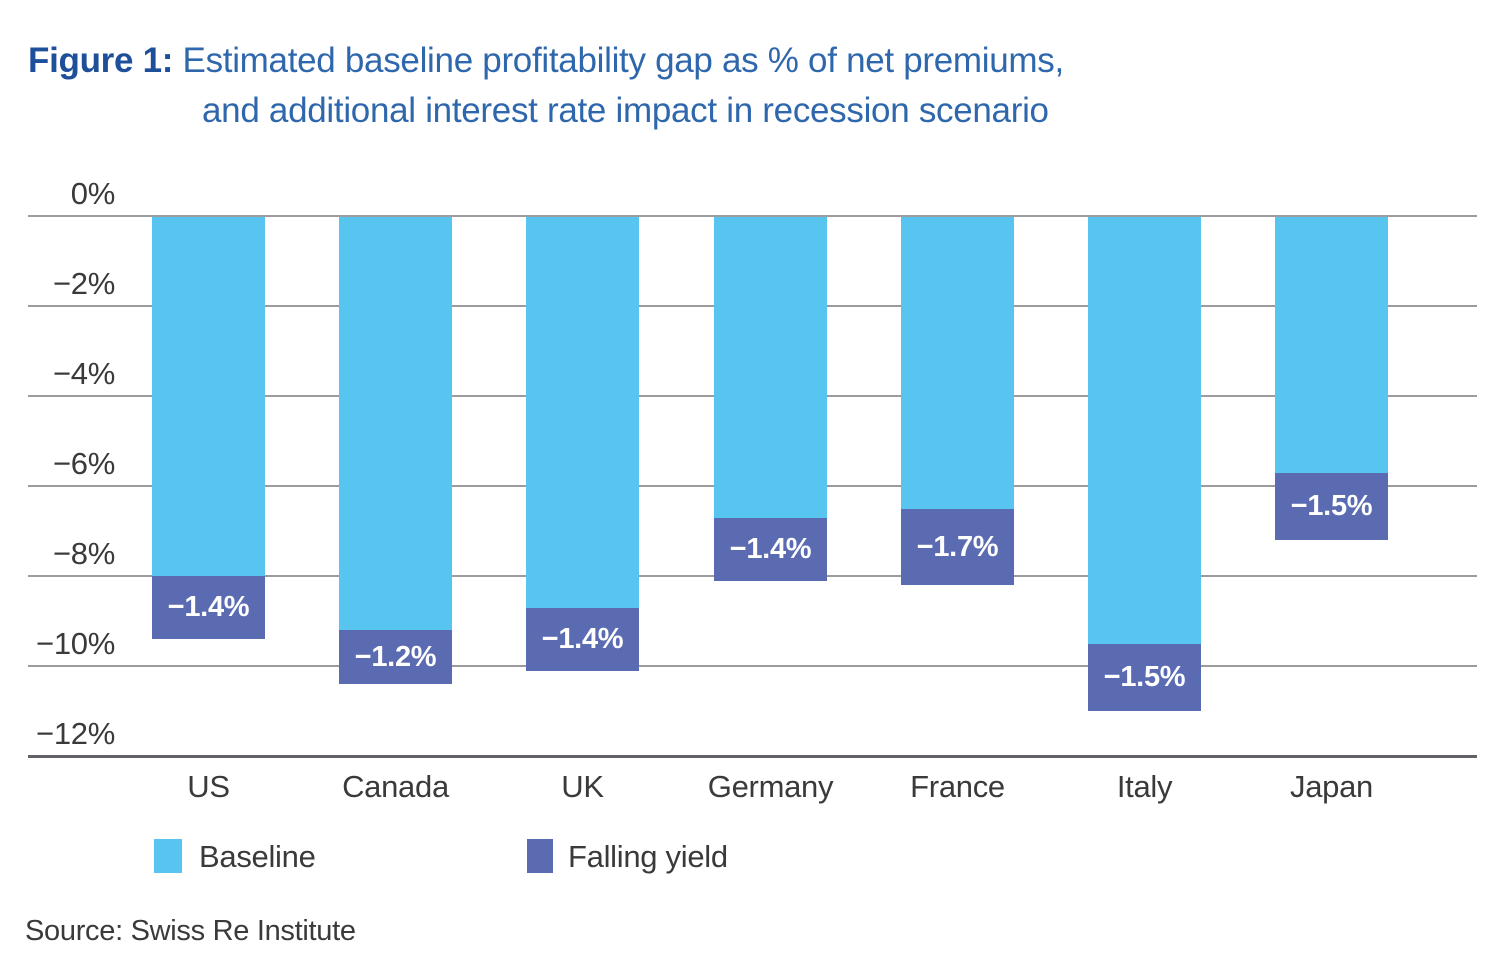 This screenshot has width=1500, height=975. I want to click on y-axis-tick-label: −10%, so click(75, 643).